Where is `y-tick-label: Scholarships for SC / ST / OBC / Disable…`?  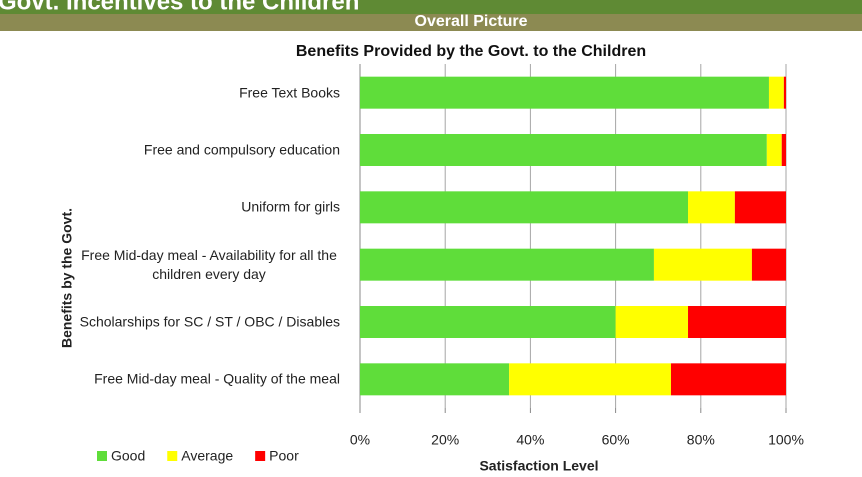 y-tick-label: Scholarships for SC / ST / OBC / Disable… is located at coordinates (209, 321).